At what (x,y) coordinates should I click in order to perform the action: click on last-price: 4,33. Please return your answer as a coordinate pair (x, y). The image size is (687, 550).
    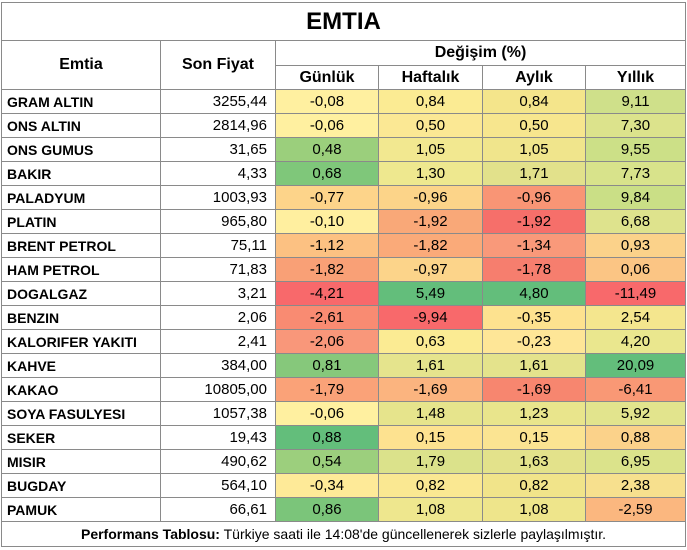
    Looking at the image, I should click on (218, 173).